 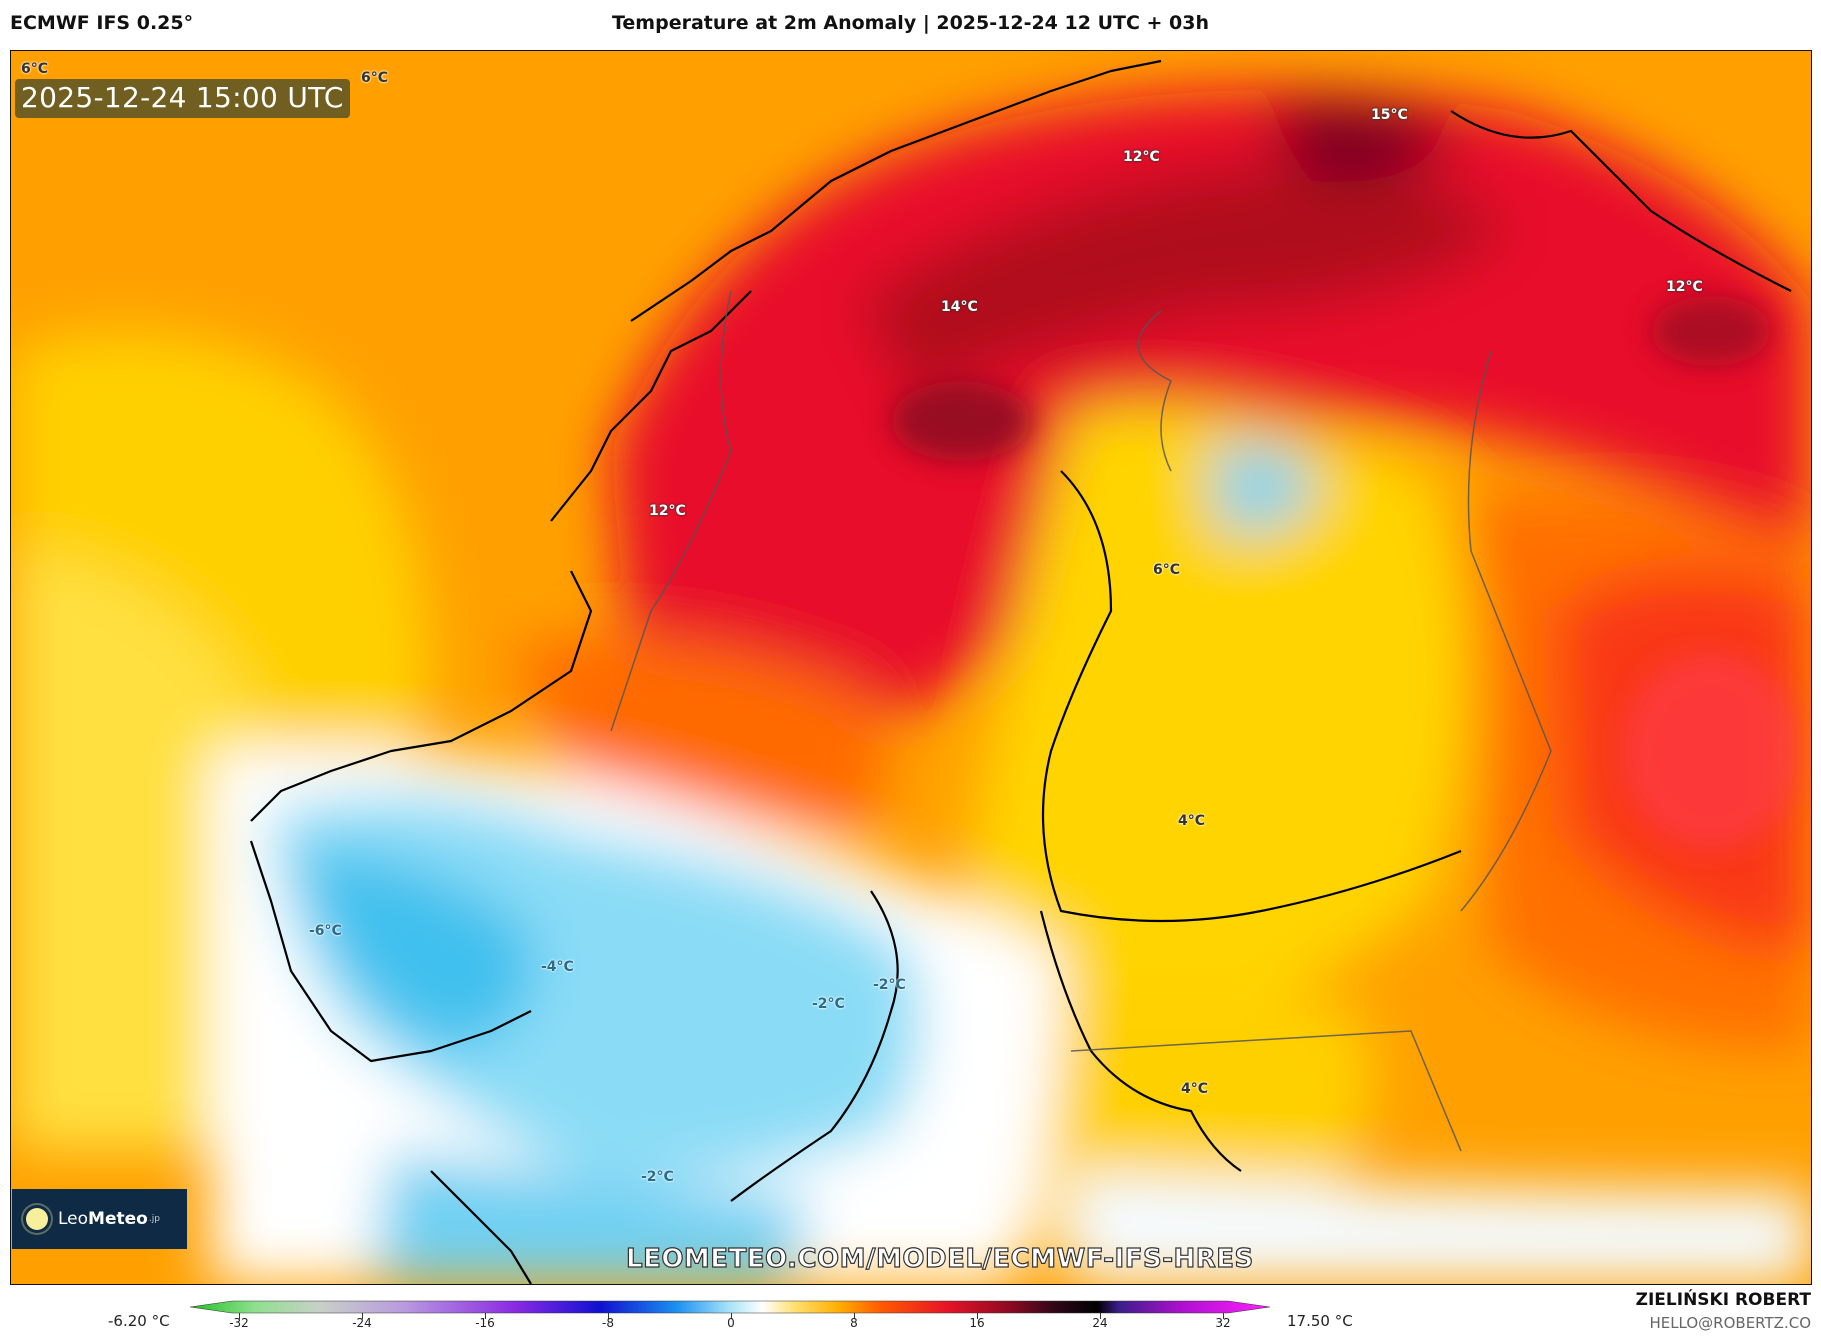 What do you see at coordinates (182, 98) in the screenshot?
I see `valid-time-badge: 2025-12-24 15:00 UTC` at bounding box center [182, 98].